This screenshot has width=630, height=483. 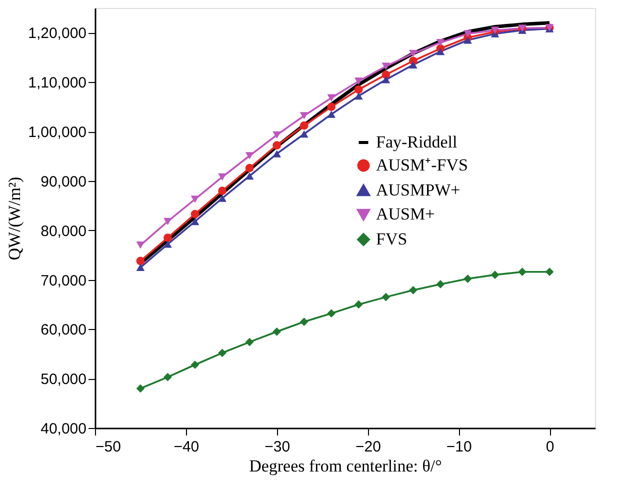 I want to click on legend-label: AUSM⁺-FVS, so click(x=422, y=165).